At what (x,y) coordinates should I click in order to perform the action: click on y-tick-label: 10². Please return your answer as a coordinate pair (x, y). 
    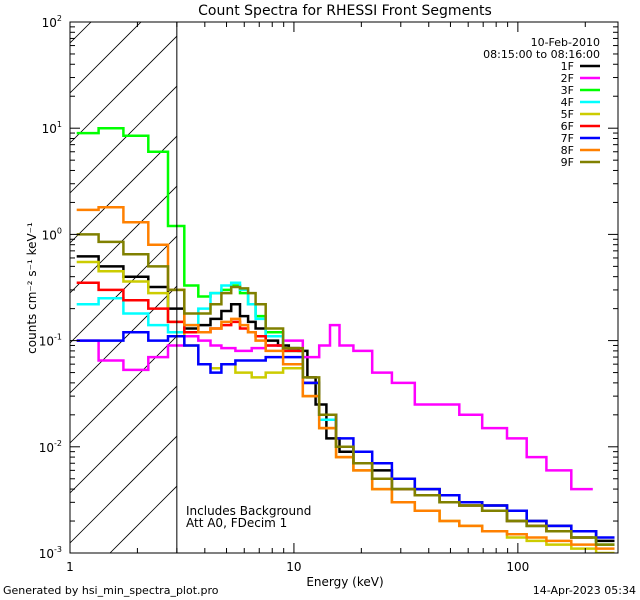
    Looking at the image, I should click on (52, 22).